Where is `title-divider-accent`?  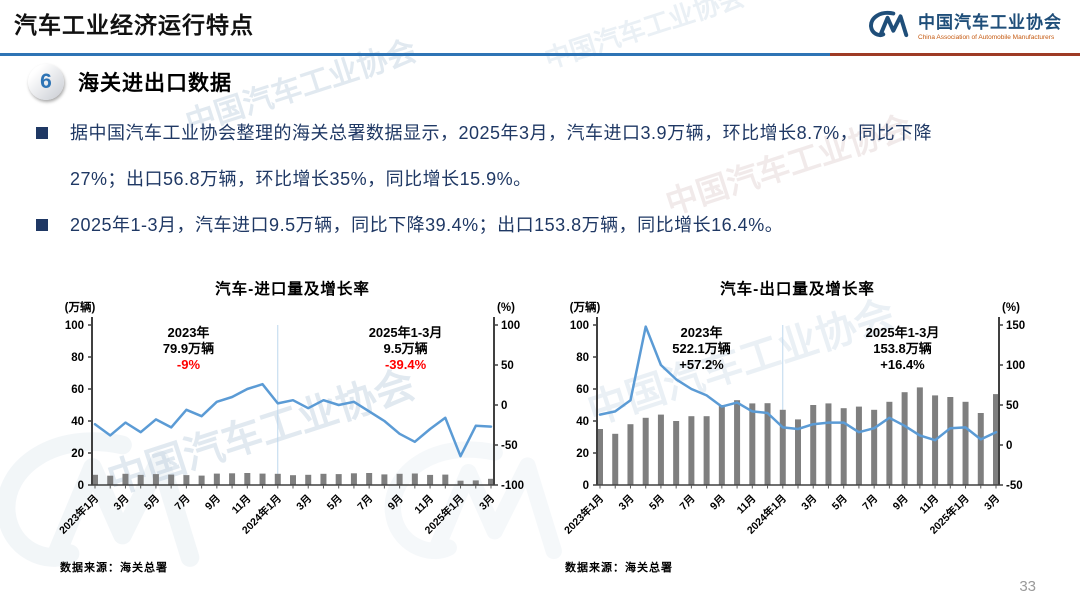
title-divider-accent is located at coordinates (955, 54).